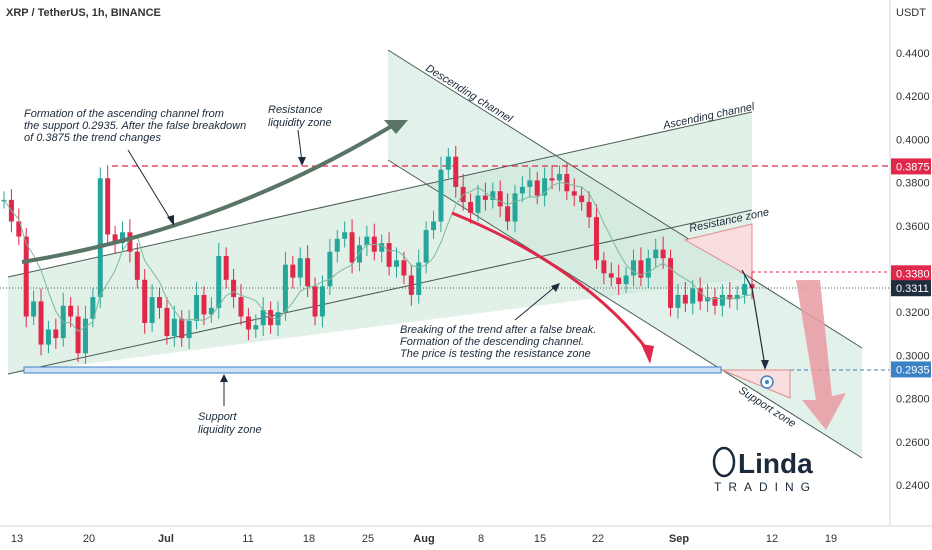 This screenshot has width=932, height=550. What do you see at coordinates (913, 356) in the screenshot?
I see `y-tick-label: 0.3000` at bounding box center [913, 356].